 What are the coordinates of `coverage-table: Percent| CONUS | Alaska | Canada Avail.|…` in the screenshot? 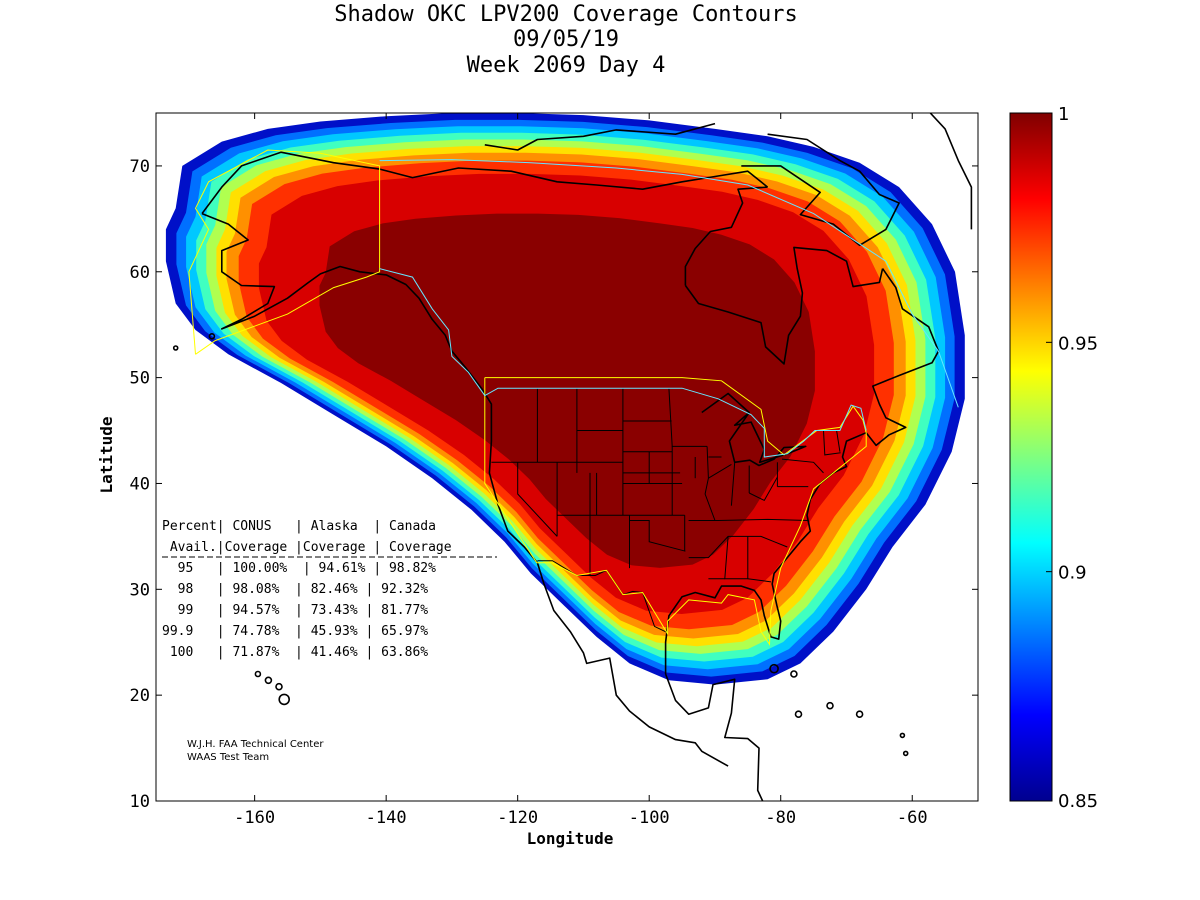 It's located at (329, 589).